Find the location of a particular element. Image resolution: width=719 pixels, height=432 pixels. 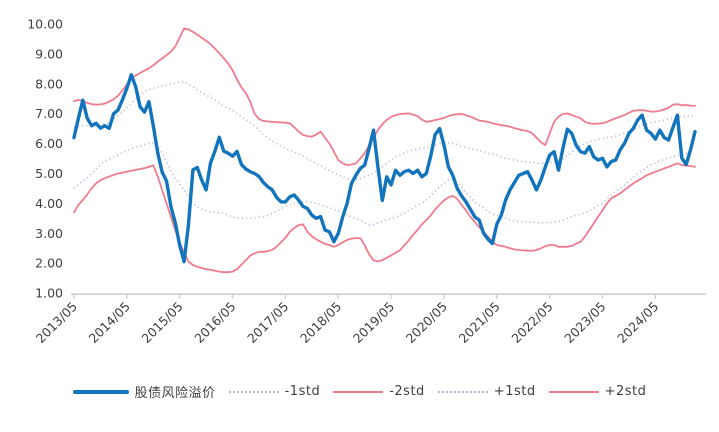

legend-item-minus-1std: -1std is located at coordinates (274, 391).